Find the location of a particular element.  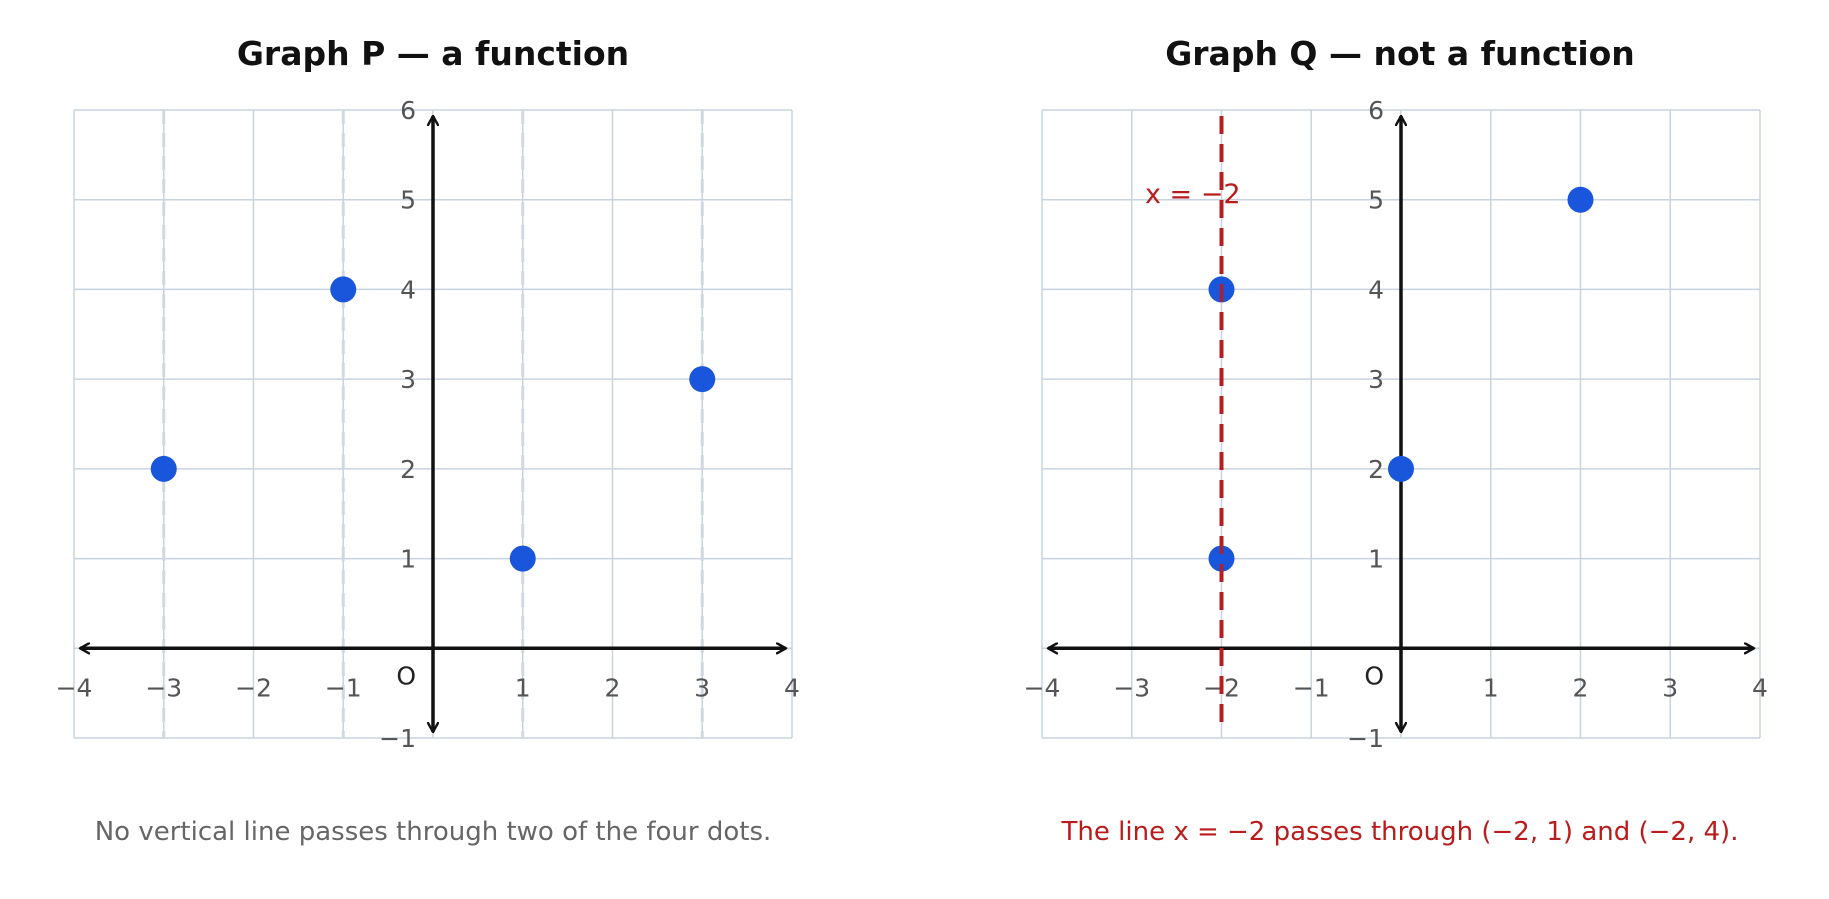

chart-title: Graph Q — not a function is located at coordinates (1400, 53).